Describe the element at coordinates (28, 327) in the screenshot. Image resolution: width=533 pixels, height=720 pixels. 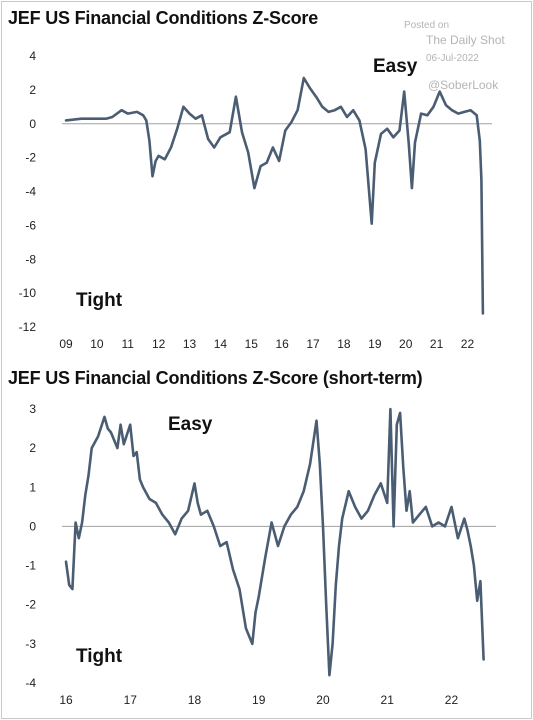
I see `y-tick-label-long-term: -12` at that location.